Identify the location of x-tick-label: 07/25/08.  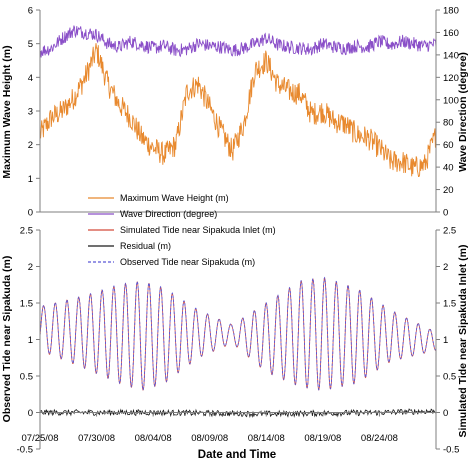
(40, 438).